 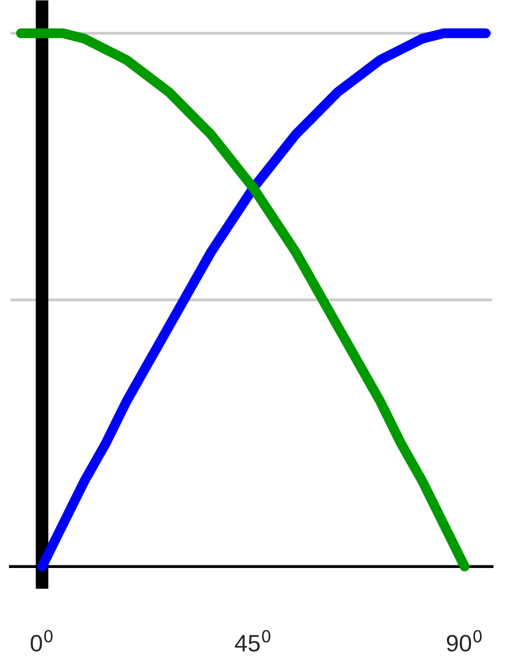 I want to click on x-tick-label: 90$^{0}$, so click(x=464, y=641).